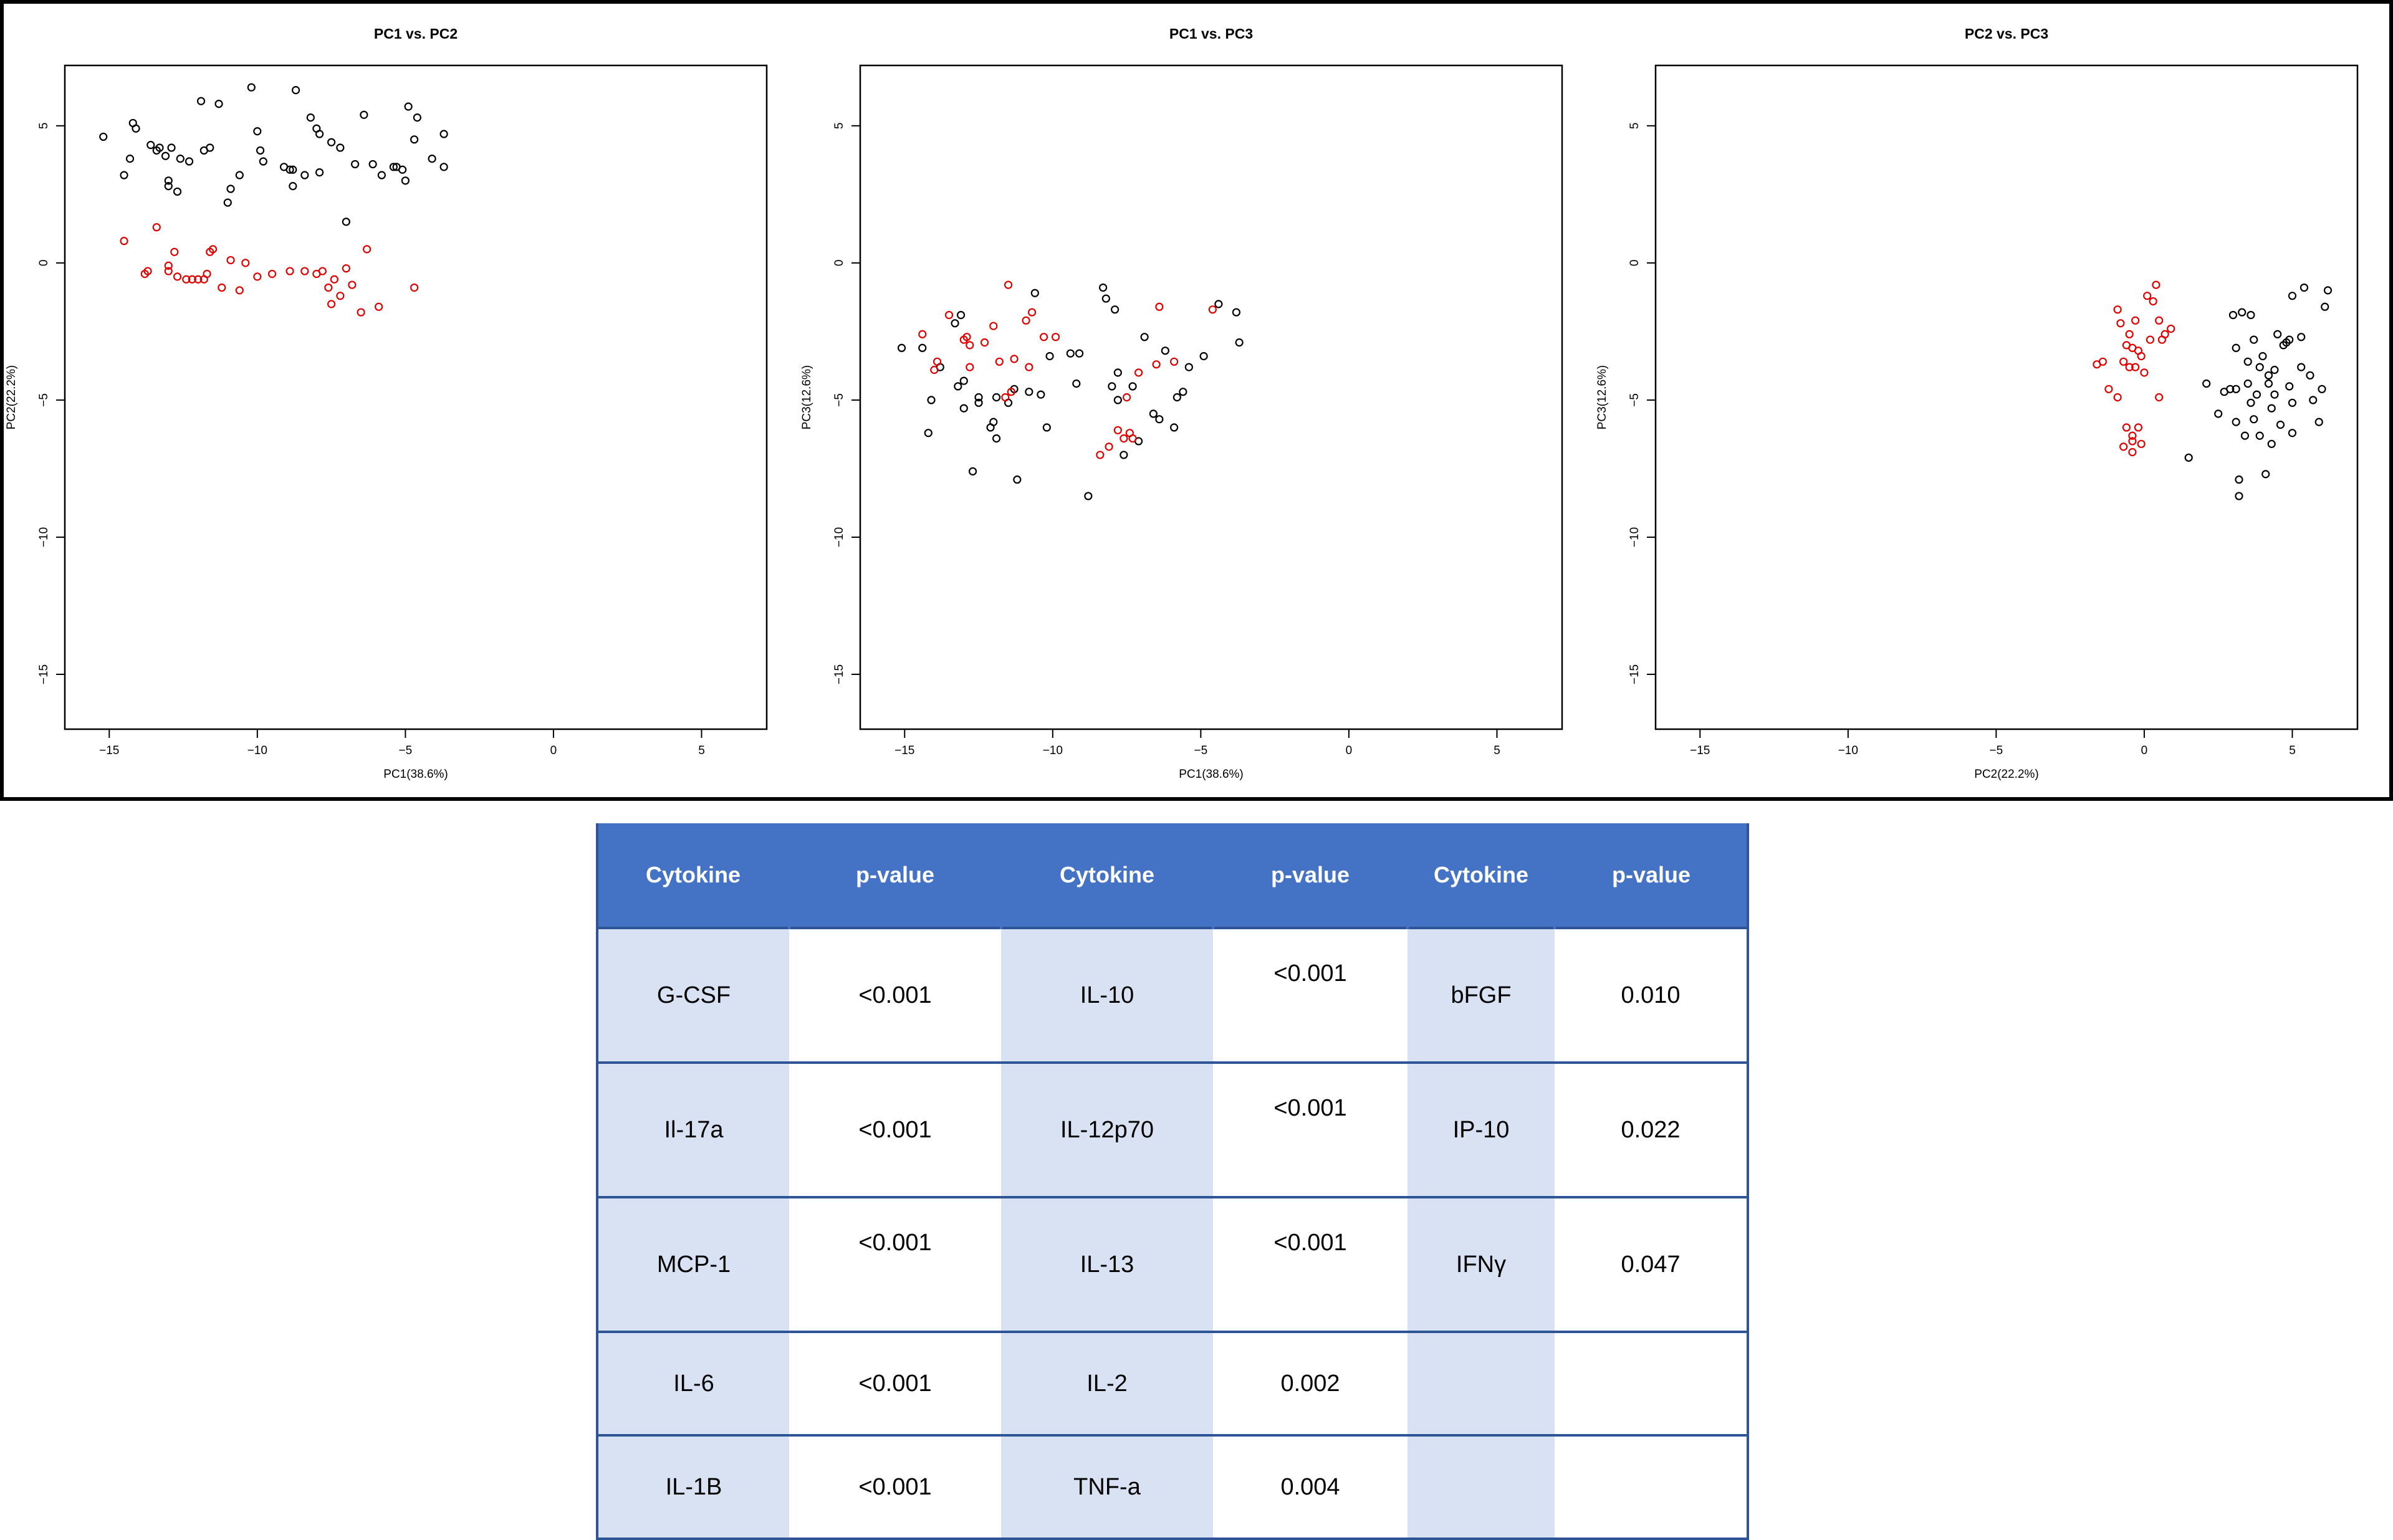 This screenshot has width=2393, height=1540. Describe the element at coordinates (701, 750) in the screenshot. I see `x-tick-label: 5` at that location.